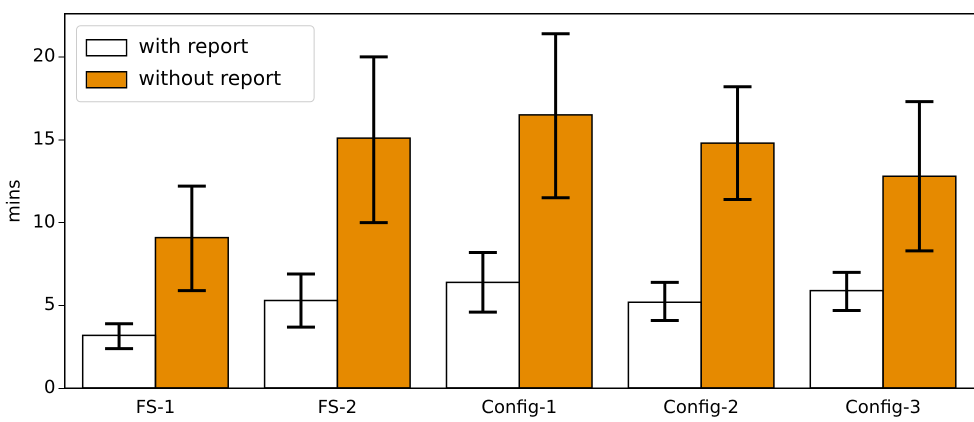  Describe the element at coordinates (50, 387) in the screenshot. I see `y-tick-label: 0` at that location.